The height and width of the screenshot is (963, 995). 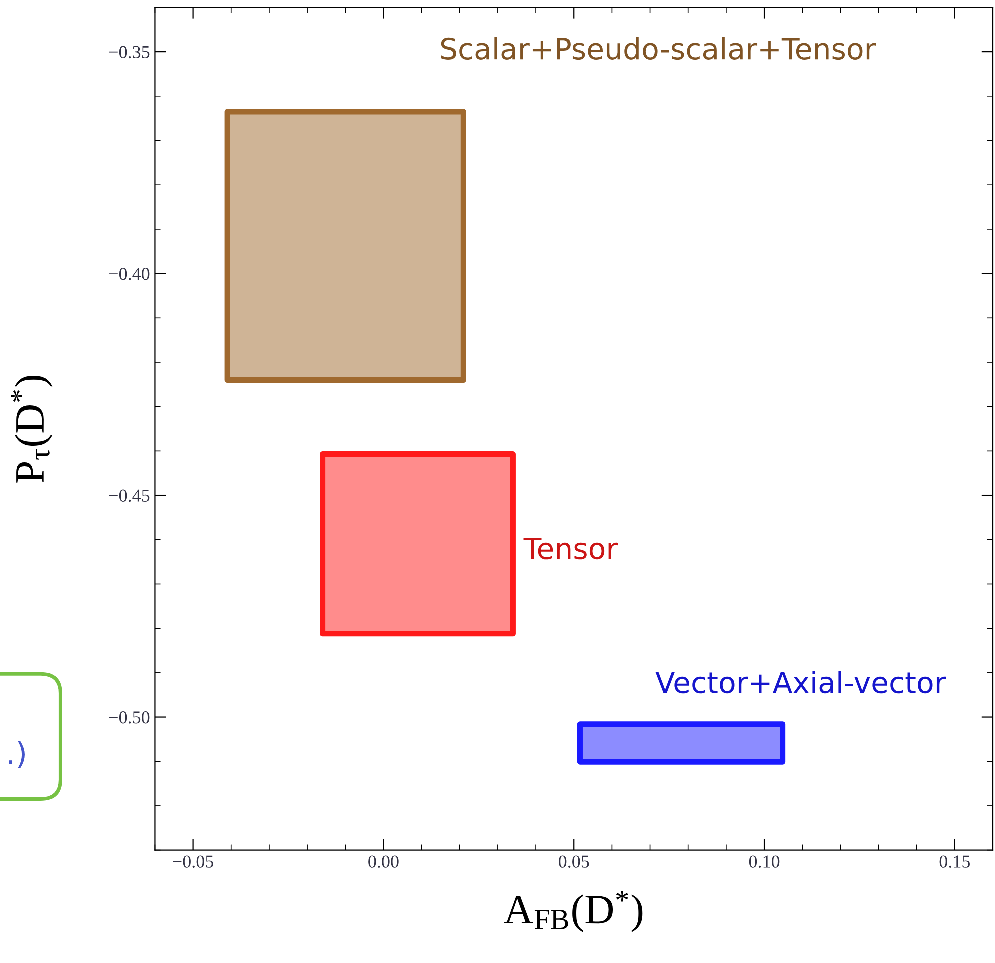 I want to click on x-tick-label: 0.15, so click(x=955, y=862).